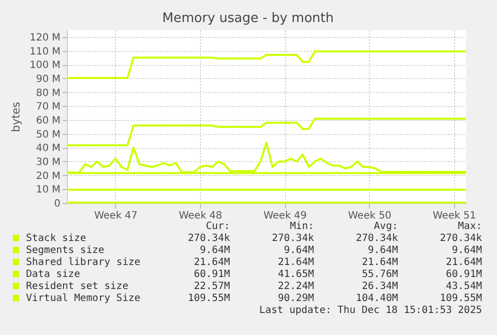 The height and width of the screenshot is (335, 497). What do you see at coordinates (65, 250) in the screenshot?
I see `legend-label: Segments size` at bounding box center [65, 250].